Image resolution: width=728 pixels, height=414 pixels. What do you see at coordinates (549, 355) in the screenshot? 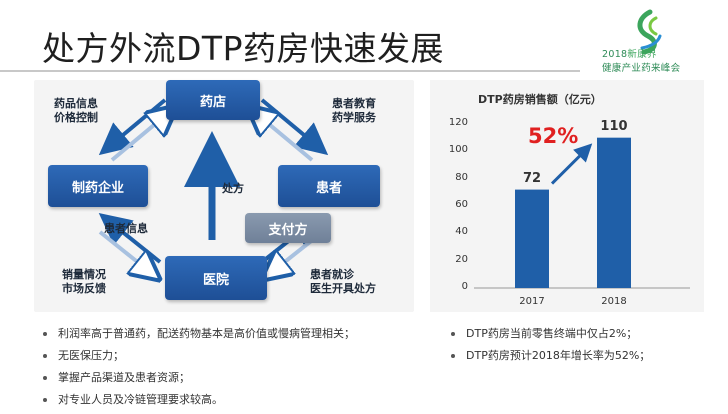
I see `list-item: DTP药房预计2018年增长率为52%；` at bounding box center [549, 355].